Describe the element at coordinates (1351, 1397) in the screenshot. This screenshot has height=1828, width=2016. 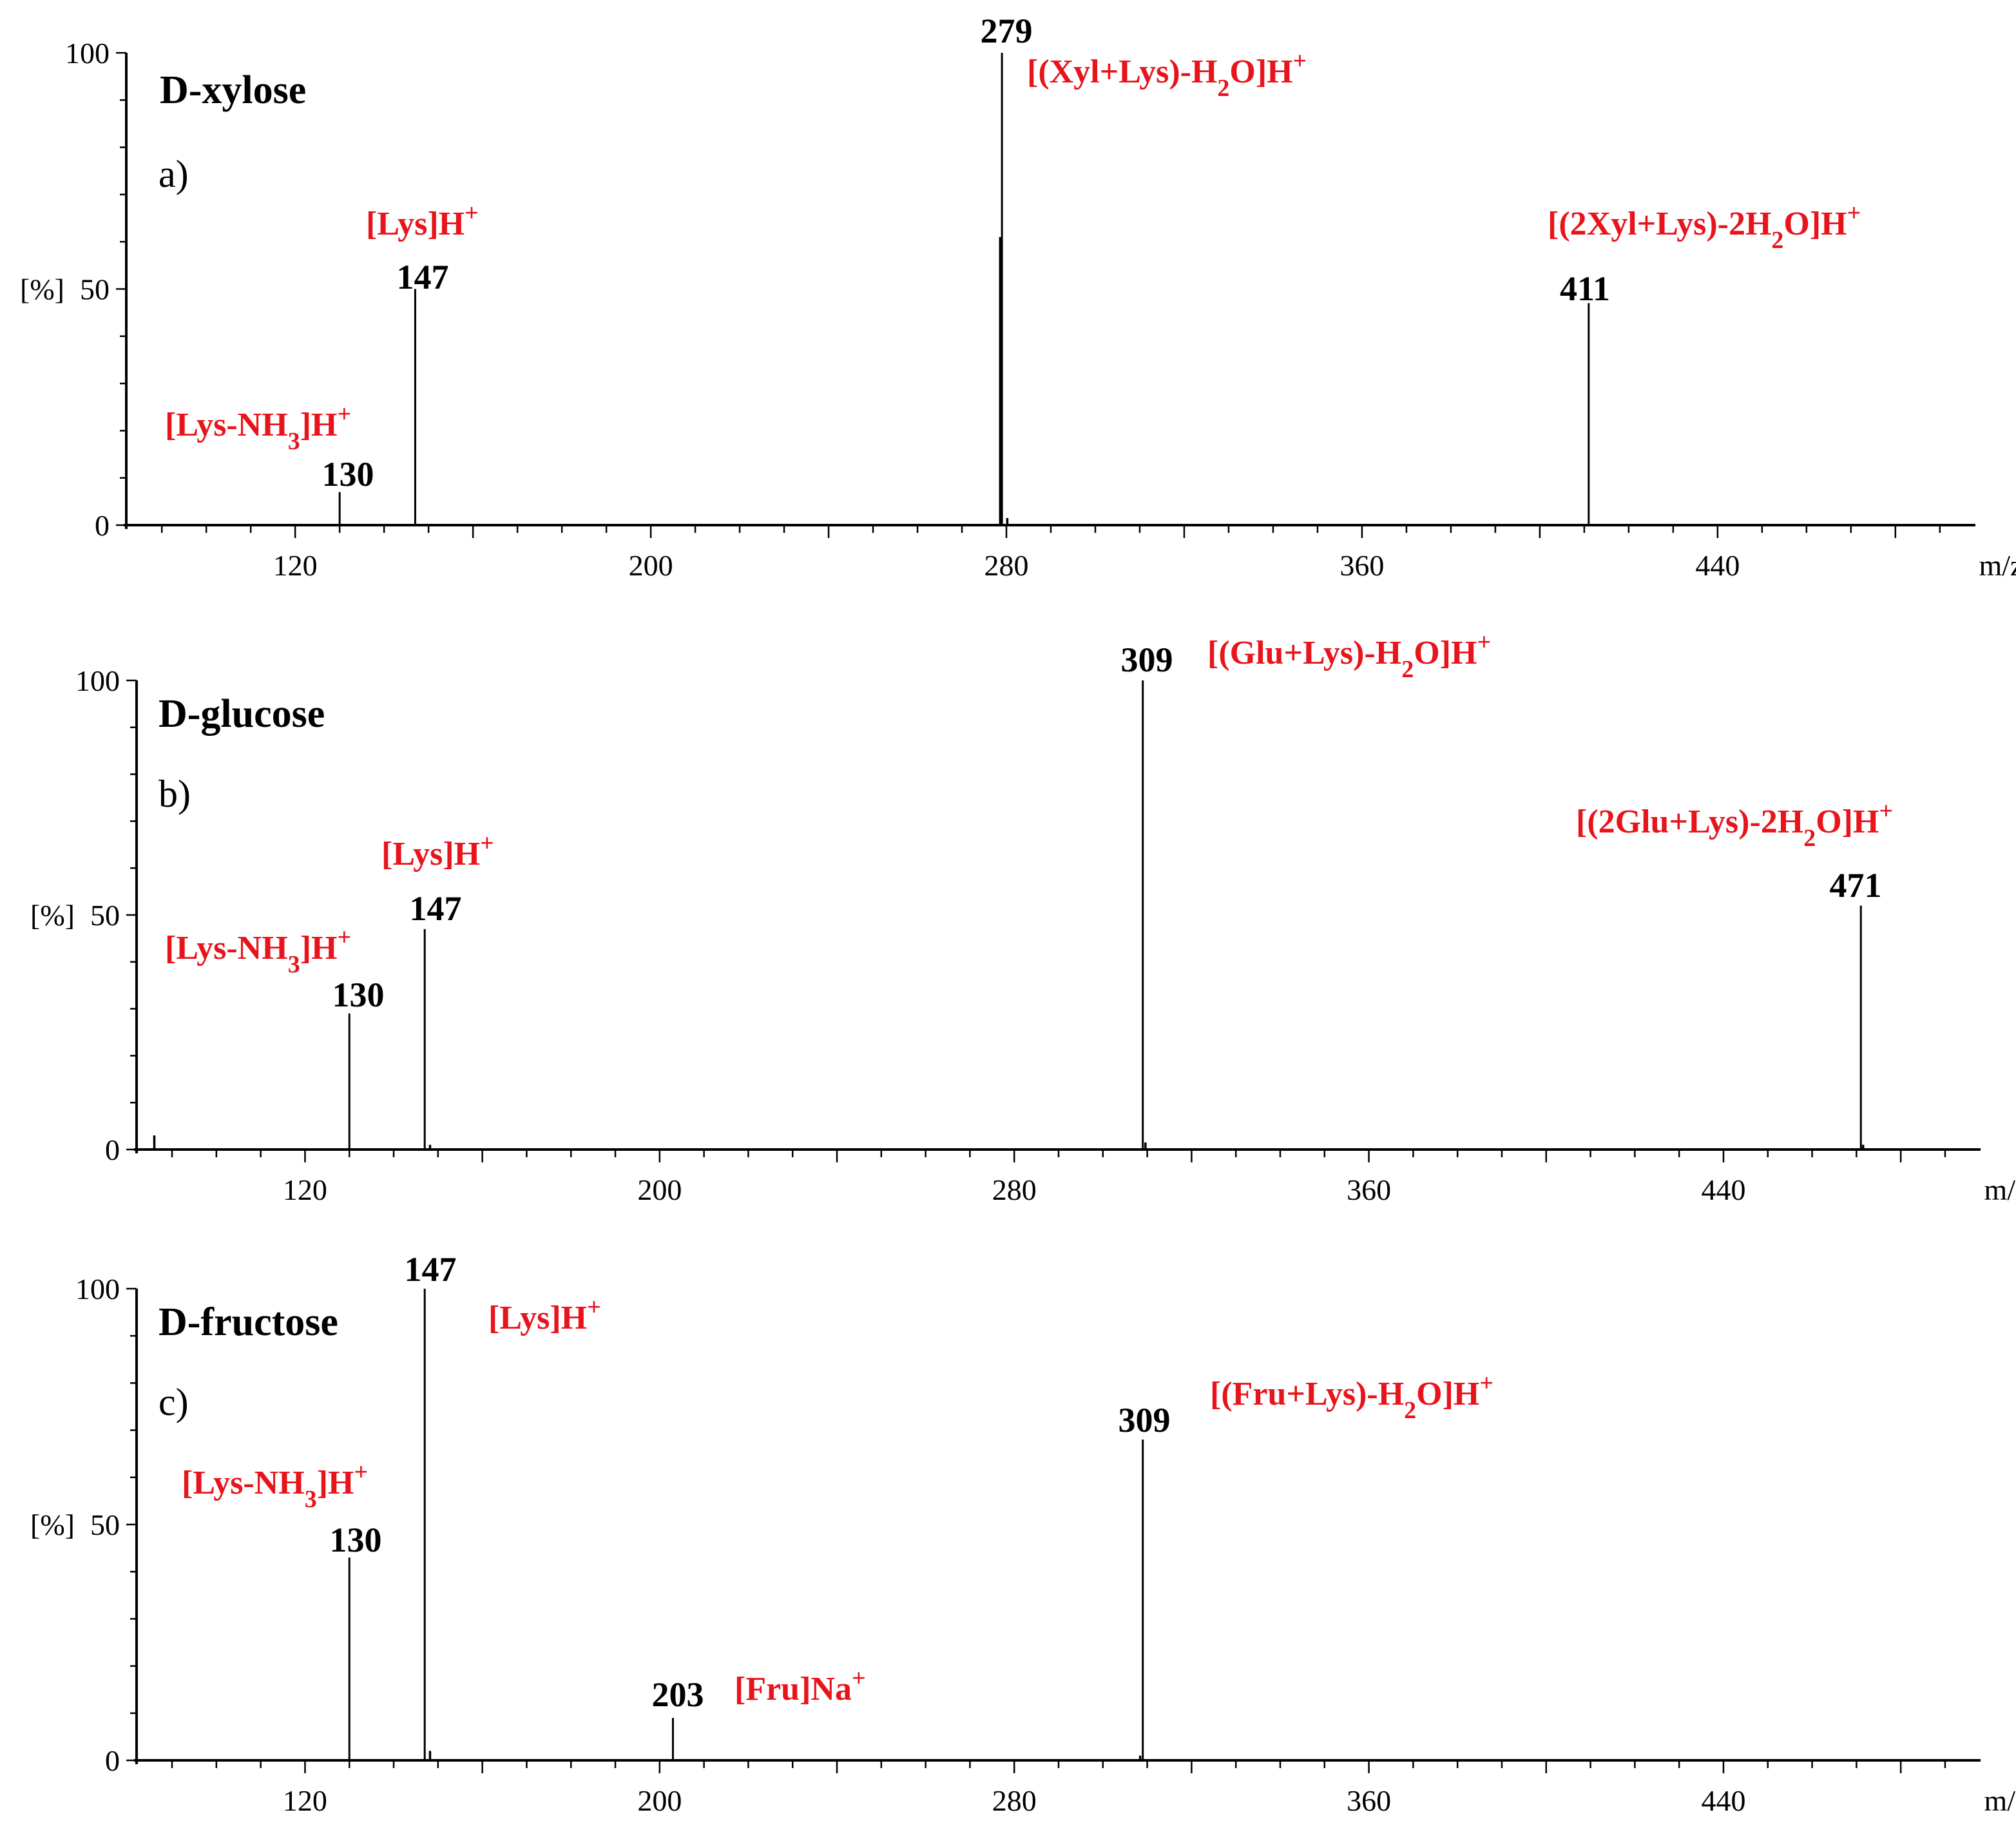
I see `ion-annotation: [(Fru+Lys)-H2O]H+` at that location.